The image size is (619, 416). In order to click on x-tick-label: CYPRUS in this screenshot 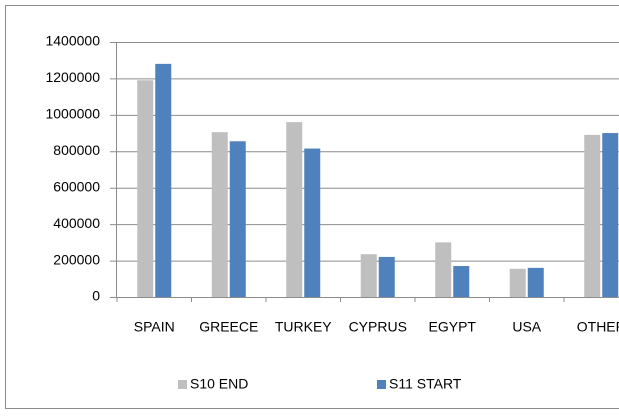, I will do `click(378, 327)`.